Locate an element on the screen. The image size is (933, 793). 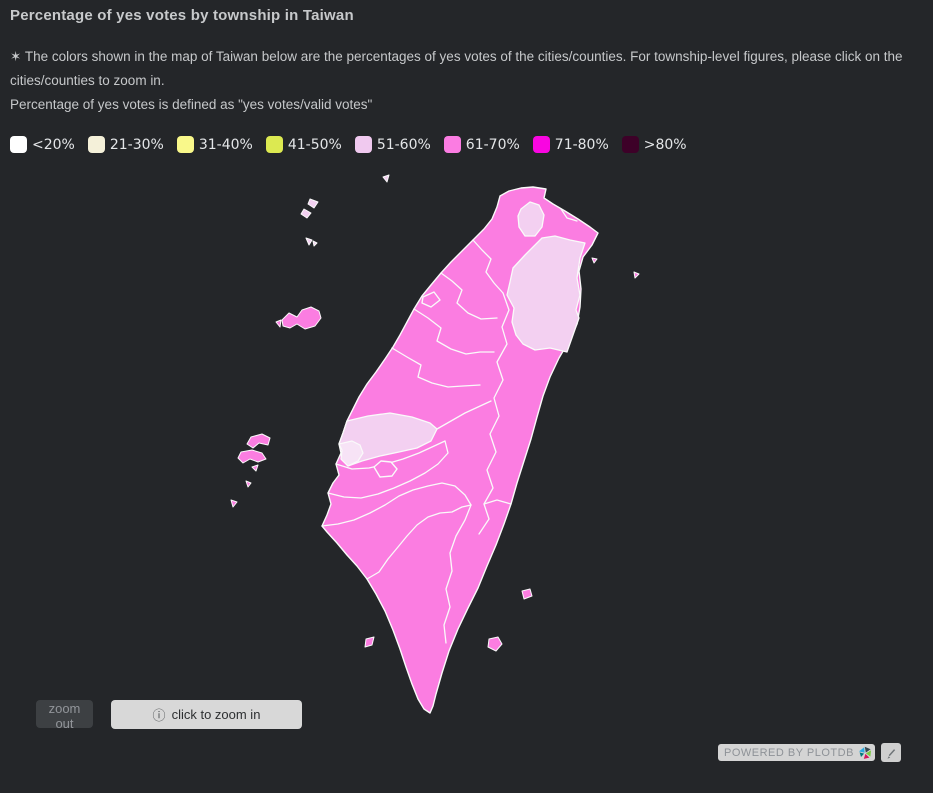
county-region-midwest-coastal is located at coordinates (351, 453).